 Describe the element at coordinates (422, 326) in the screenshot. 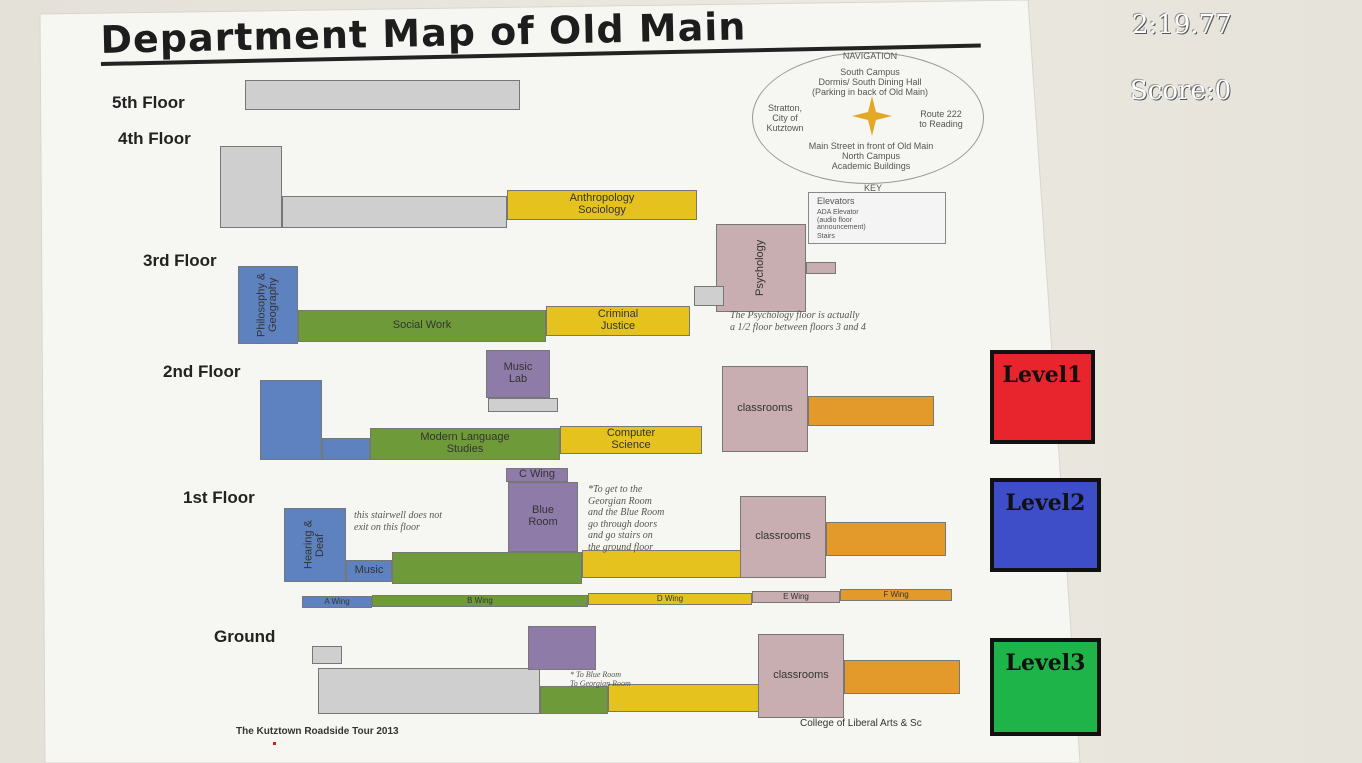

I see `room-social-work: Social Work` at that location.